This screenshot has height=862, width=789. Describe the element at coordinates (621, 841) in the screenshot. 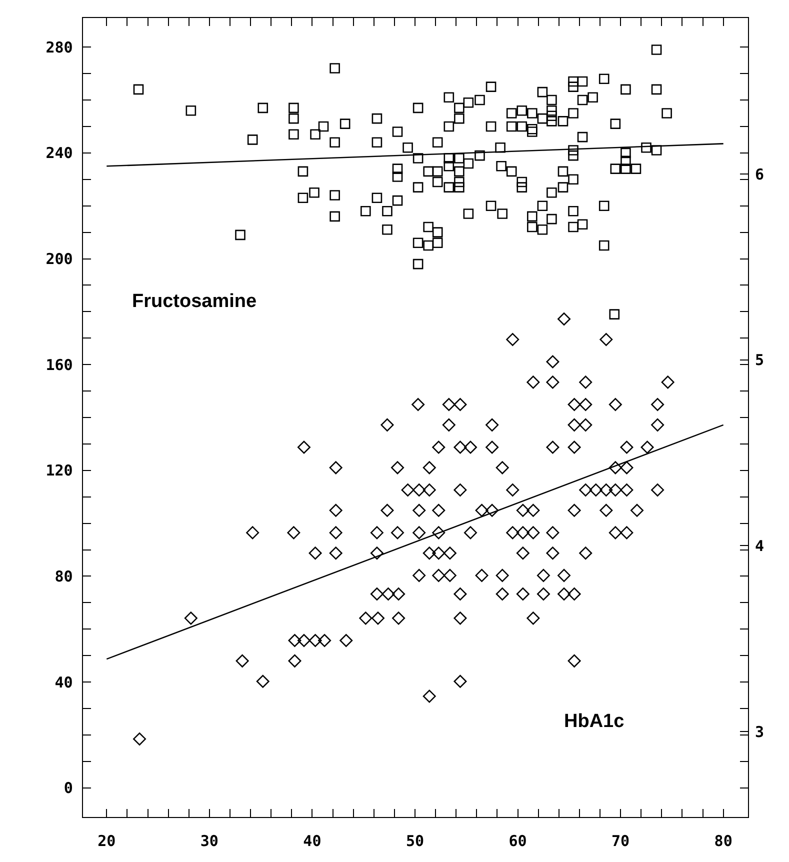

I see `x-tick-label: 70` at that location.